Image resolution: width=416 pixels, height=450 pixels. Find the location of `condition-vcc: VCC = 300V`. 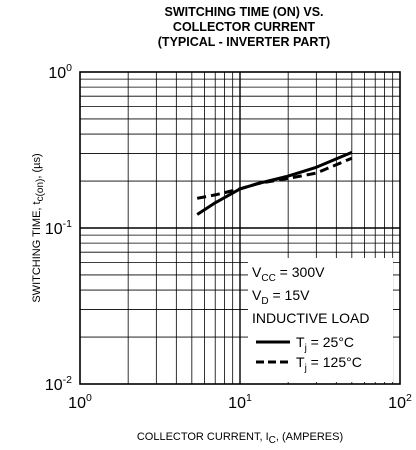

condition-vcc: VCC = 300V is located at coordinates (288, 274).